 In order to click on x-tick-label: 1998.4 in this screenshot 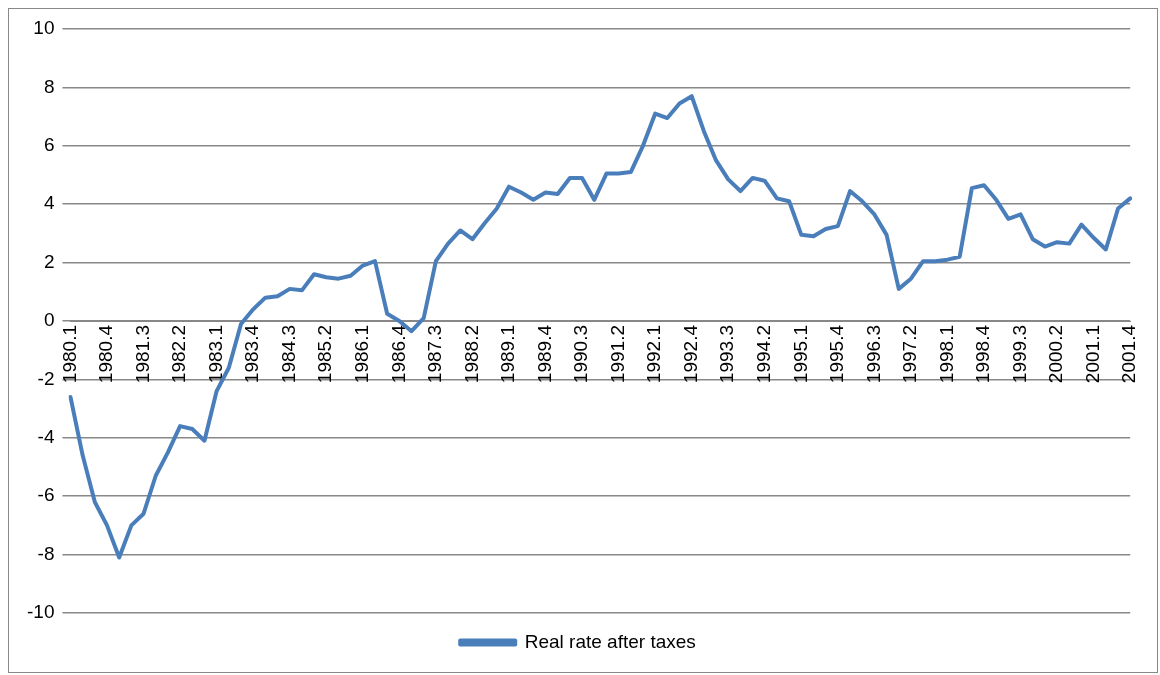, I will do `click(983, 354)`.